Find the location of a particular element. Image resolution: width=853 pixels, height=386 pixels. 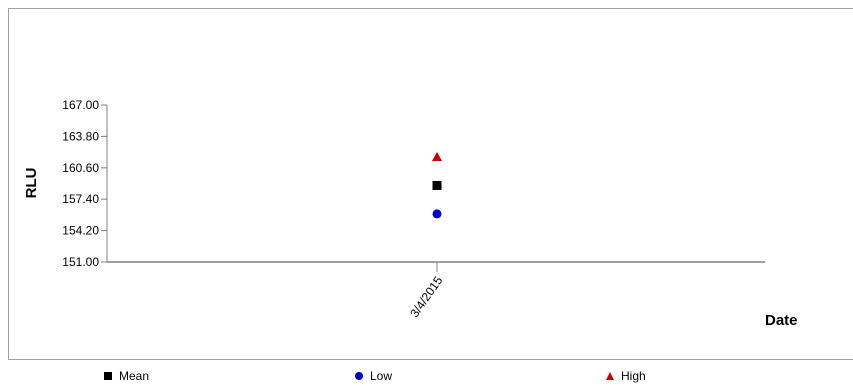

y-axis-title: RLU is located at coordinates (31, 183).